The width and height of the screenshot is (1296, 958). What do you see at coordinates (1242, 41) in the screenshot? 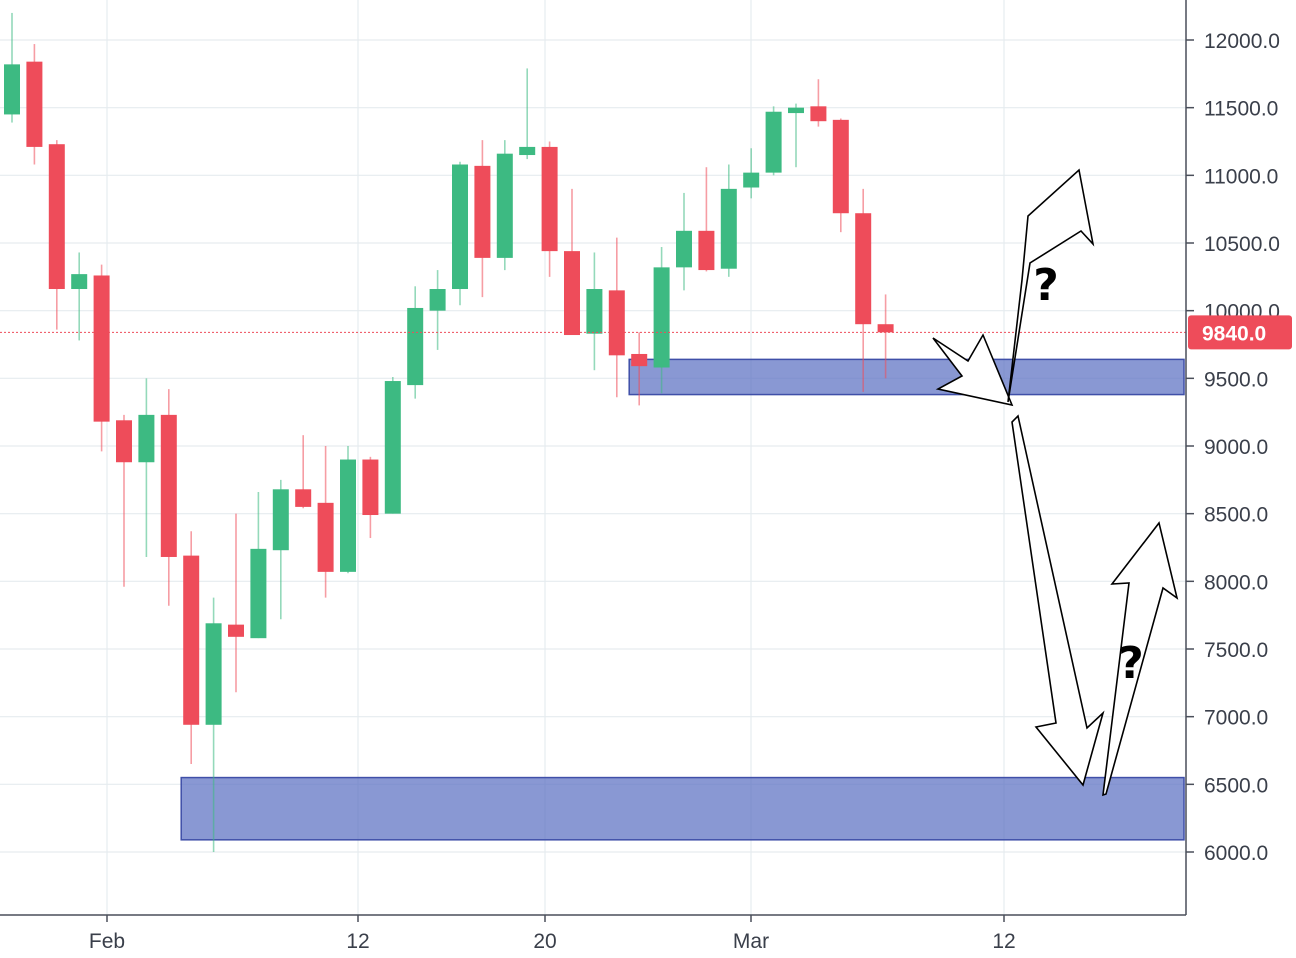
I see `y-tick-label: 12000.0` at bounding box center [1242, 41].